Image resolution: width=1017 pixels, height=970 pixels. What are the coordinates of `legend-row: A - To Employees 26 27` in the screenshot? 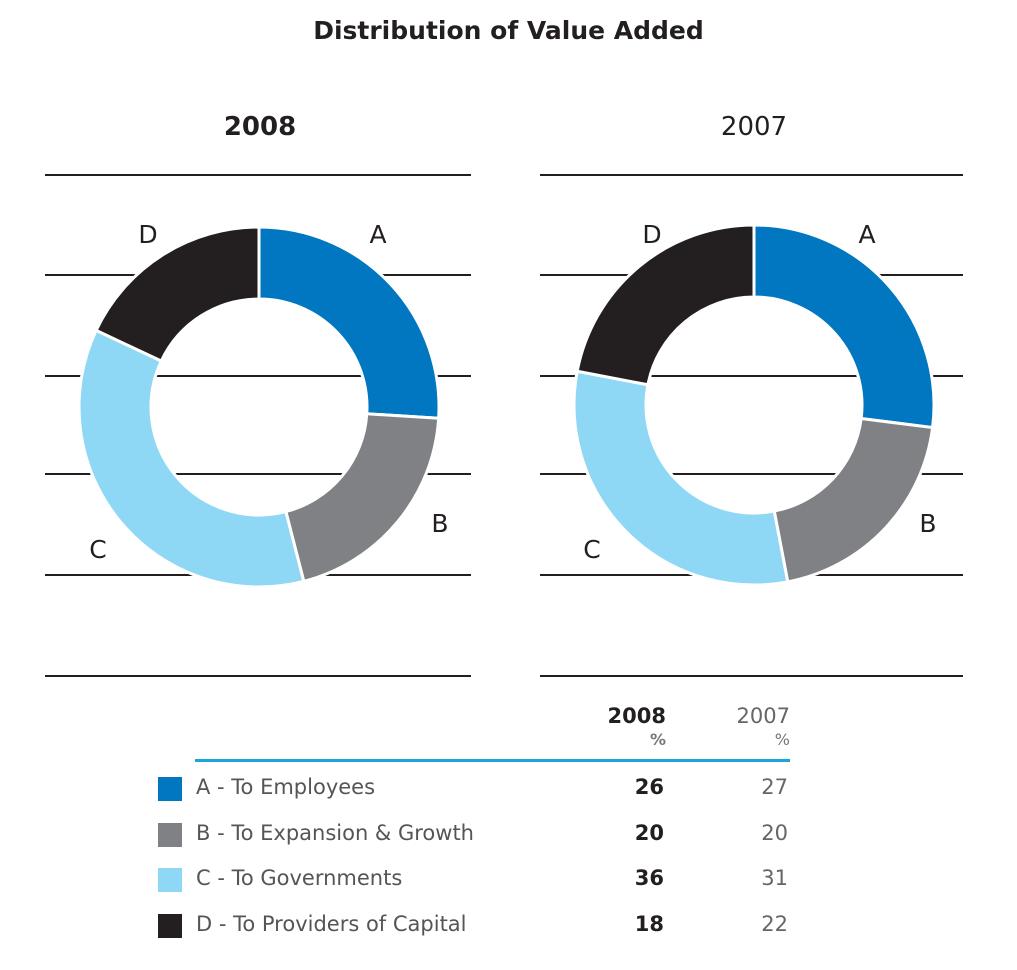 It's located at (478, 790).